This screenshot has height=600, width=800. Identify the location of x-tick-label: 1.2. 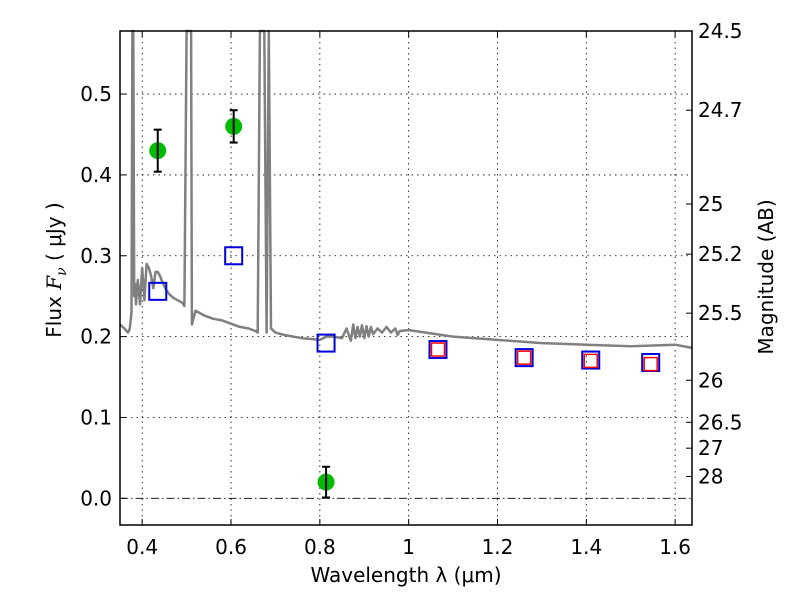
(498, 547).